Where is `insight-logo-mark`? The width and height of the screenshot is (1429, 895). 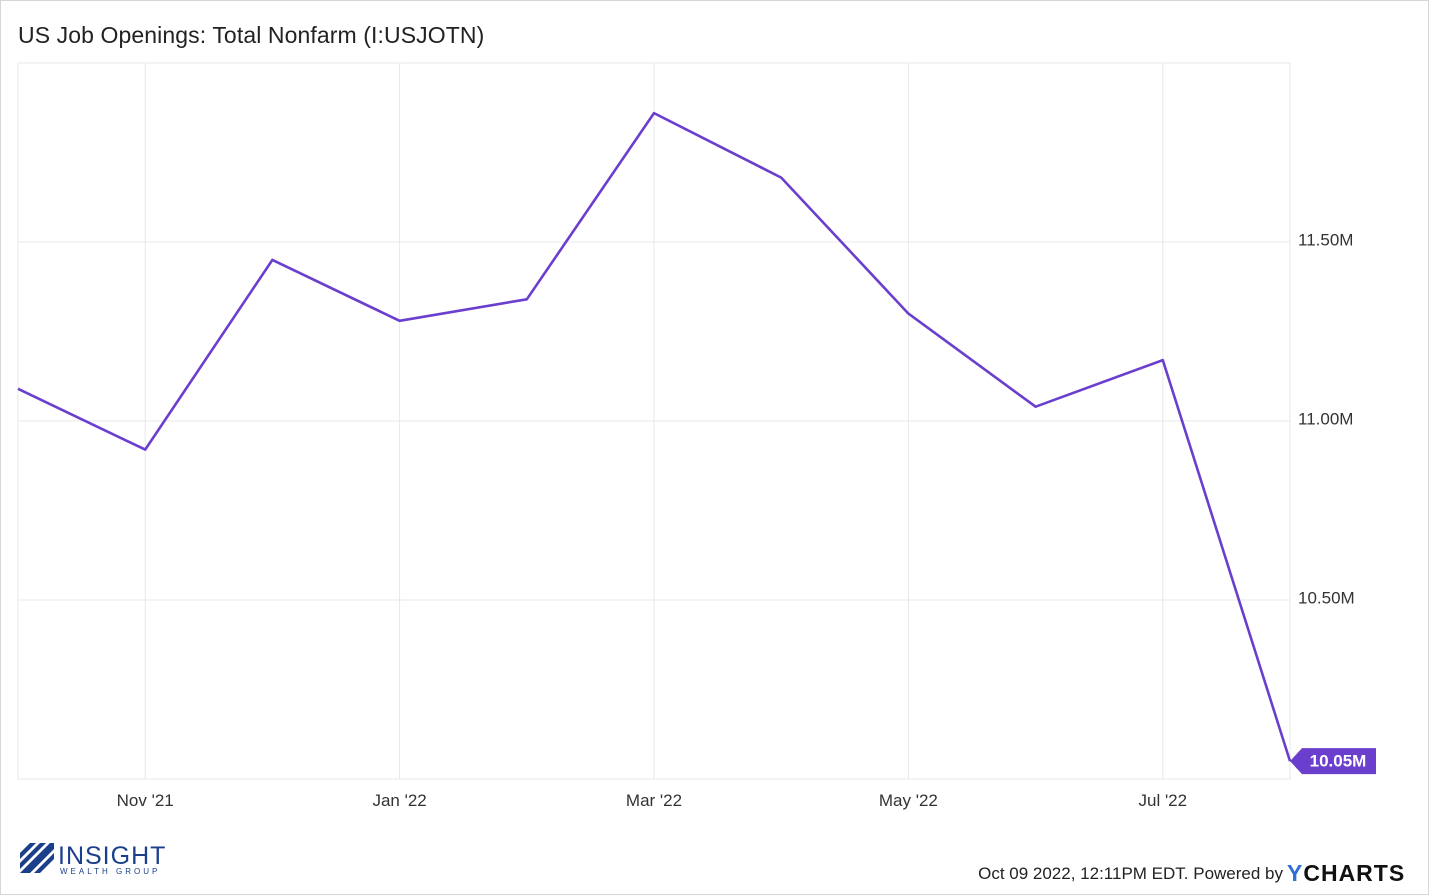
insight-logo-mark is located at coordinates (37, 860).